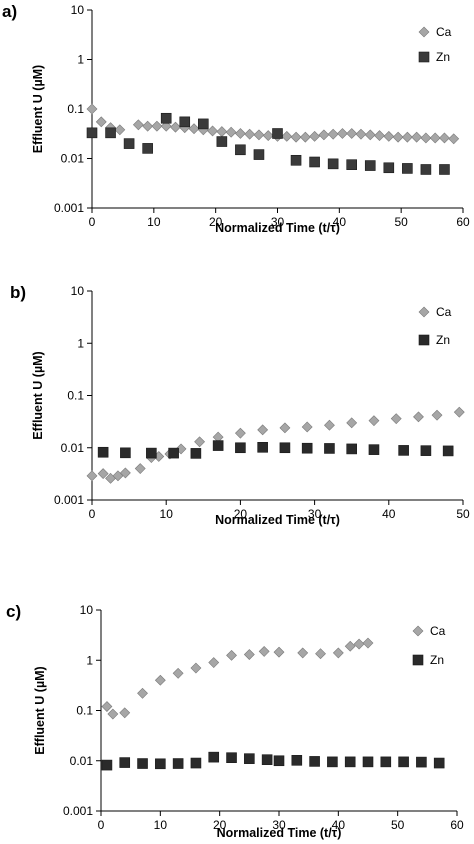 This screenshot has width=474, height=844. I want to click on y-tick-label: 0.001, so click(78, 811).